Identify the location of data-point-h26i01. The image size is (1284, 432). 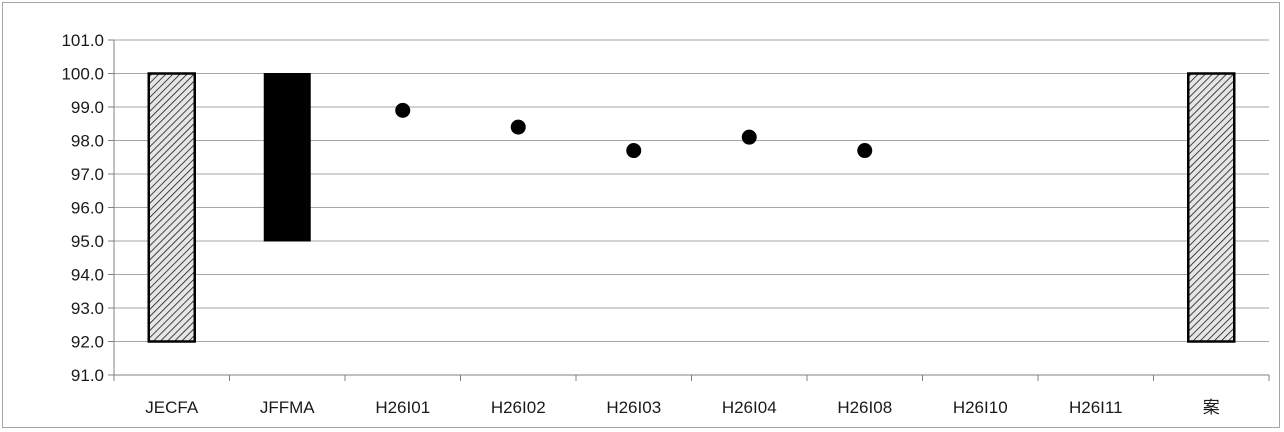
(403, 110).